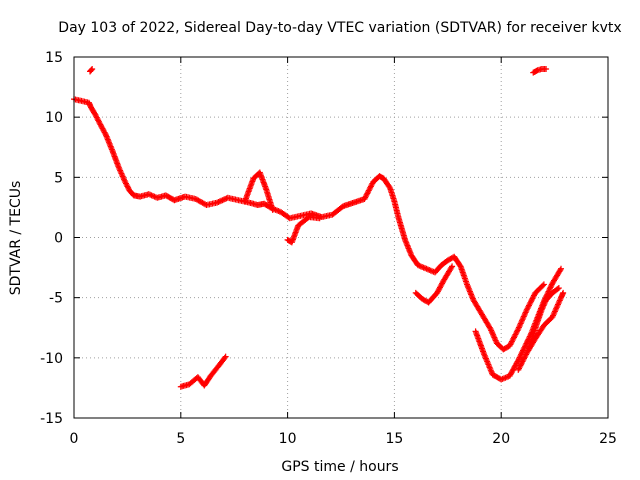 This screenshot has width=640, height=480. Describe the element at coordinates (288, 439) in the screenshot. I see `x-tick-label: 10` at that location.